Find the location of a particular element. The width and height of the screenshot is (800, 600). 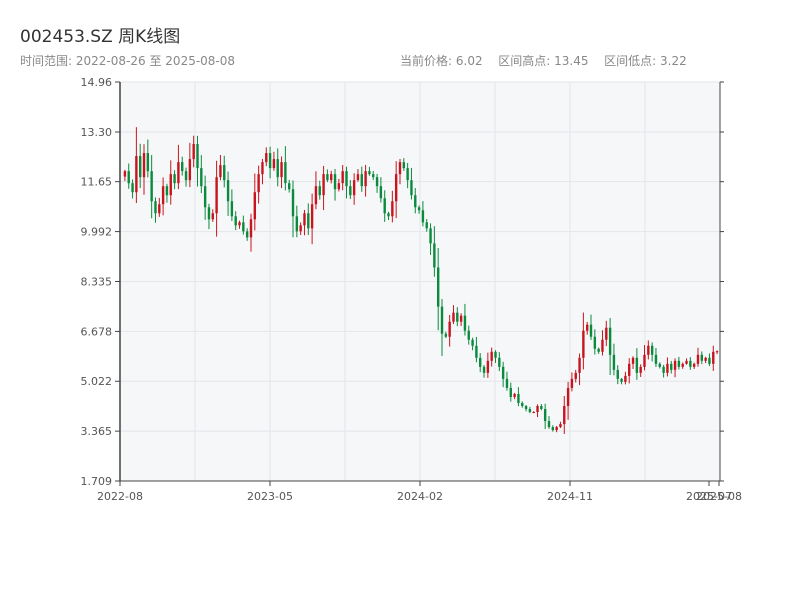

x-tick-label: 2024-02 is located at coordinates (420, 496).